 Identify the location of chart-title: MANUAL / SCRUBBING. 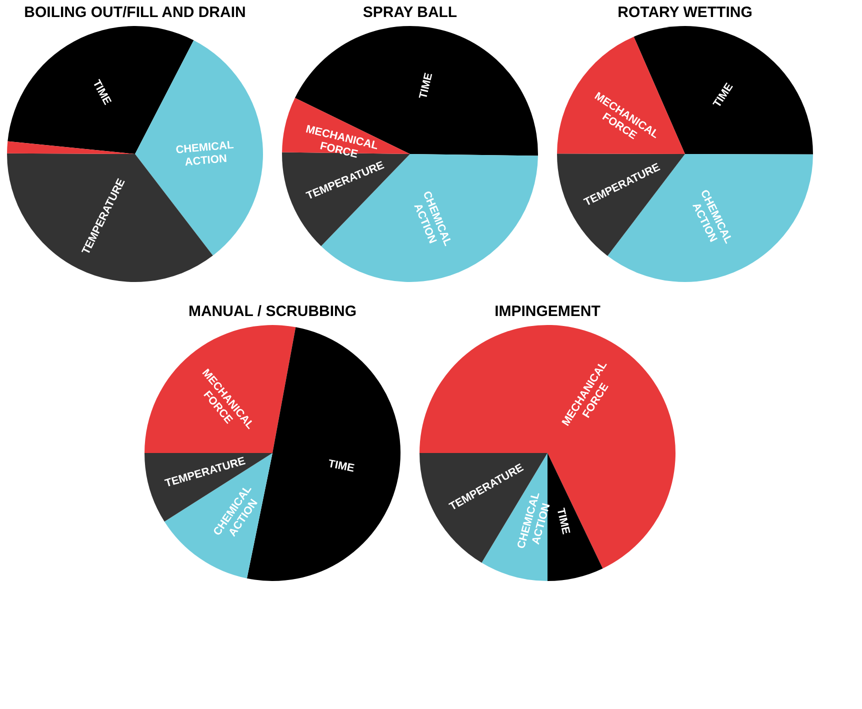
(272, 311).